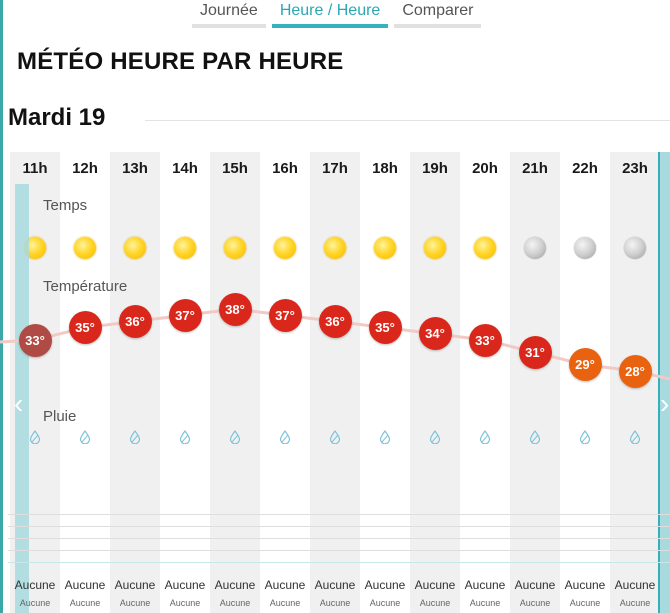 The height and width of the screenshot is (613, 670). I want to click on hour-label: 16h, so click(285, 168).